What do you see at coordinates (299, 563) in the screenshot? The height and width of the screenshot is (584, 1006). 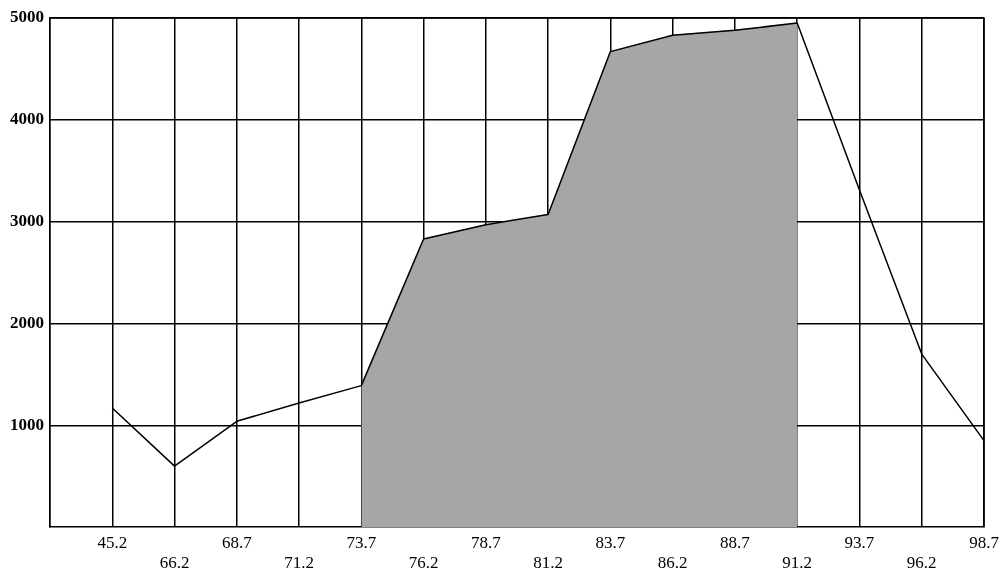 I see `x-tick-label: 71.2` at bounding box center [299, 563].